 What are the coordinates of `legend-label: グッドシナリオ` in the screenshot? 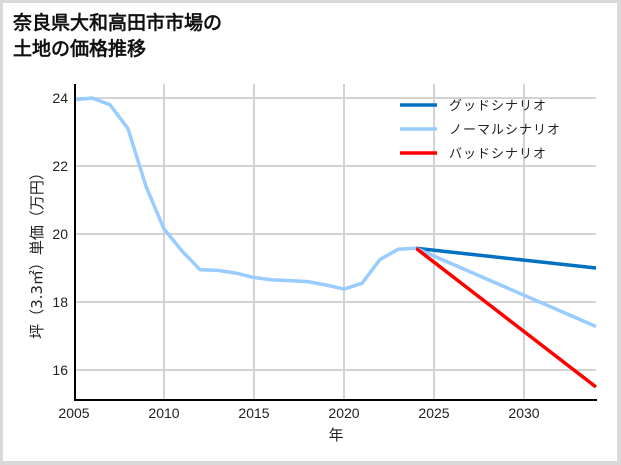 It's located at (498, 106).